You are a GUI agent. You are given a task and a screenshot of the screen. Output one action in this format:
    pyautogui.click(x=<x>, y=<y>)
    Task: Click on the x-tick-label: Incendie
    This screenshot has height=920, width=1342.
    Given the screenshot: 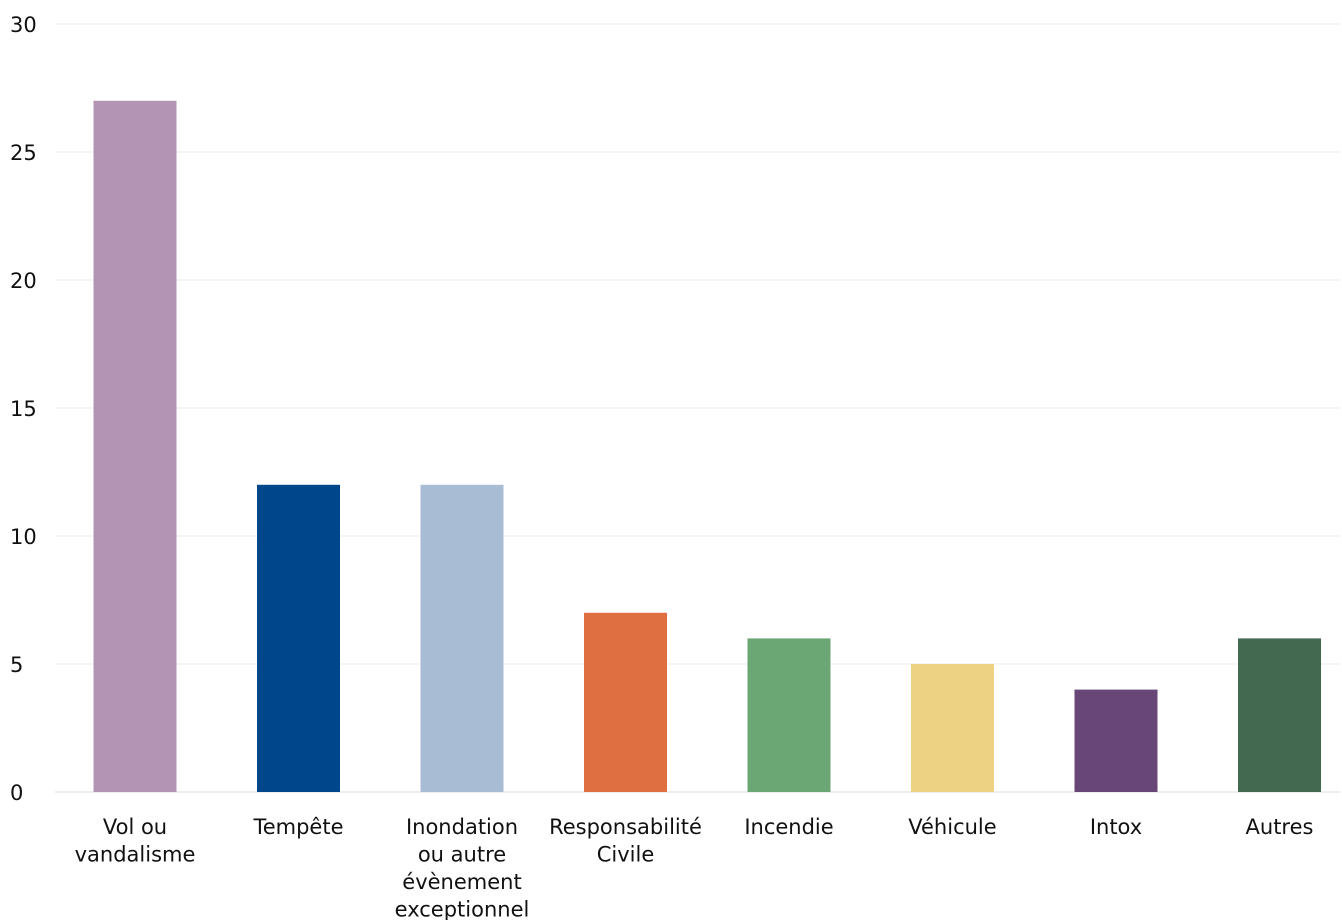 What is the action you would take?
    pyautogui.click(x=788, y=827)
    